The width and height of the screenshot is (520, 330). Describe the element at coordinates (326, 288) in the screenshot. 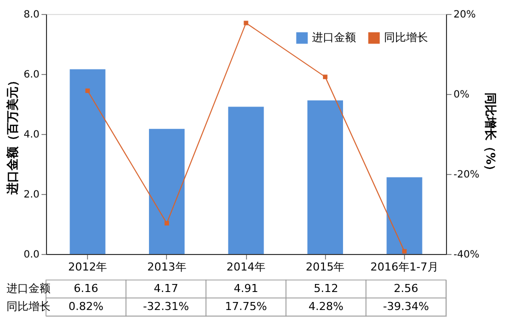

I see `data-label: 5.12` at that location.